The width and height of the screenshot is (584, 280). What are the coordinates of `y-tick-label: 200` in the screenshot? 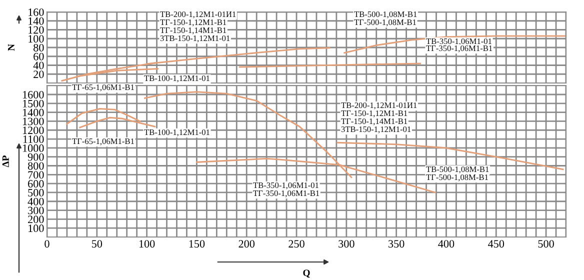 It's located at (36, 220).